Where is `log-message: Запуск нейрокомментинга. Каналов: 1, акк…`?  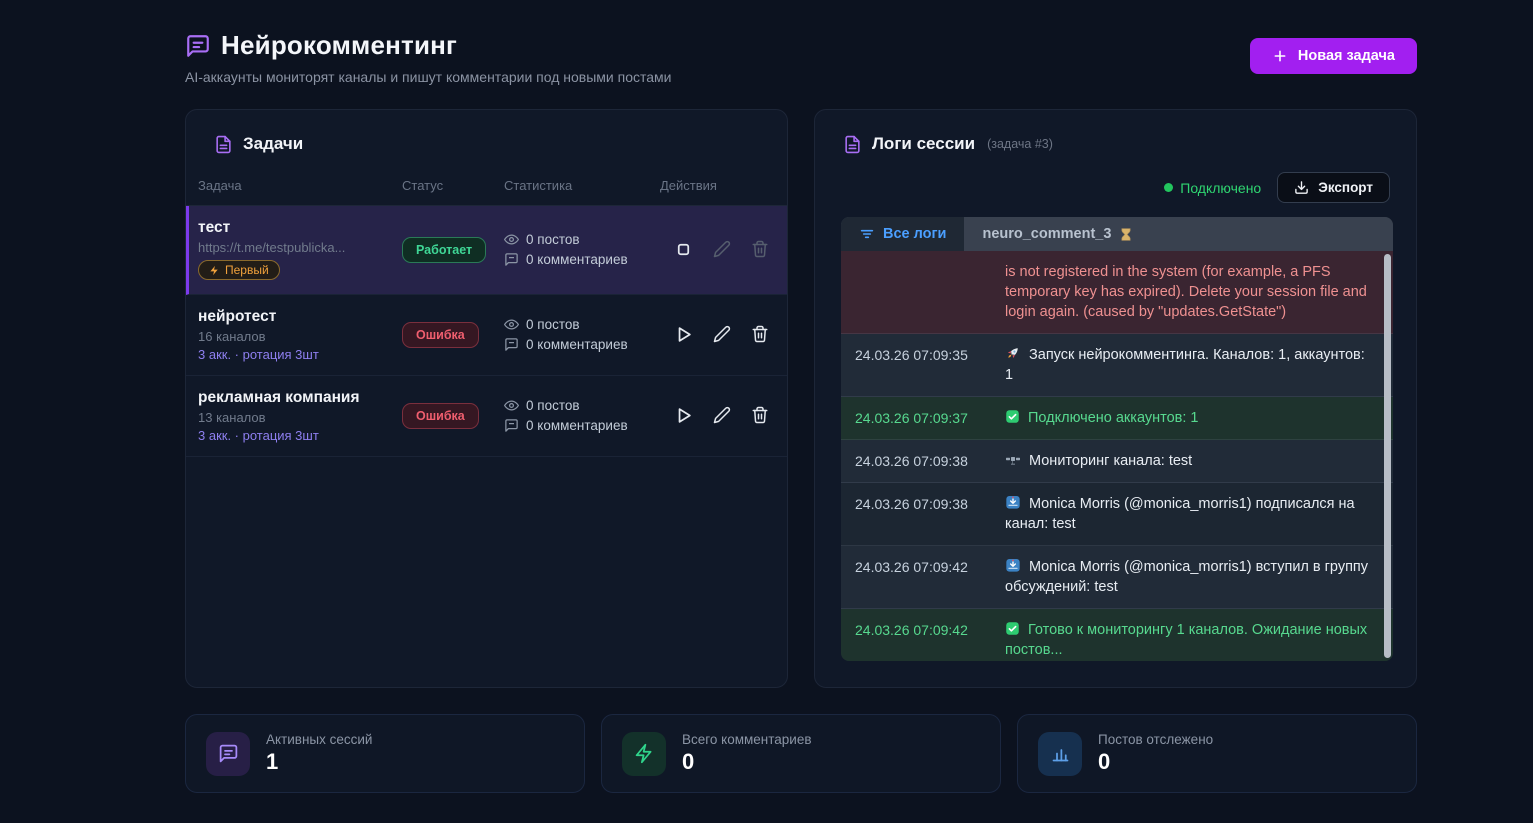 log-message: Запуск нейрокомментинга. Каналов: 1, акк… is located at coordinates (1190, 365).